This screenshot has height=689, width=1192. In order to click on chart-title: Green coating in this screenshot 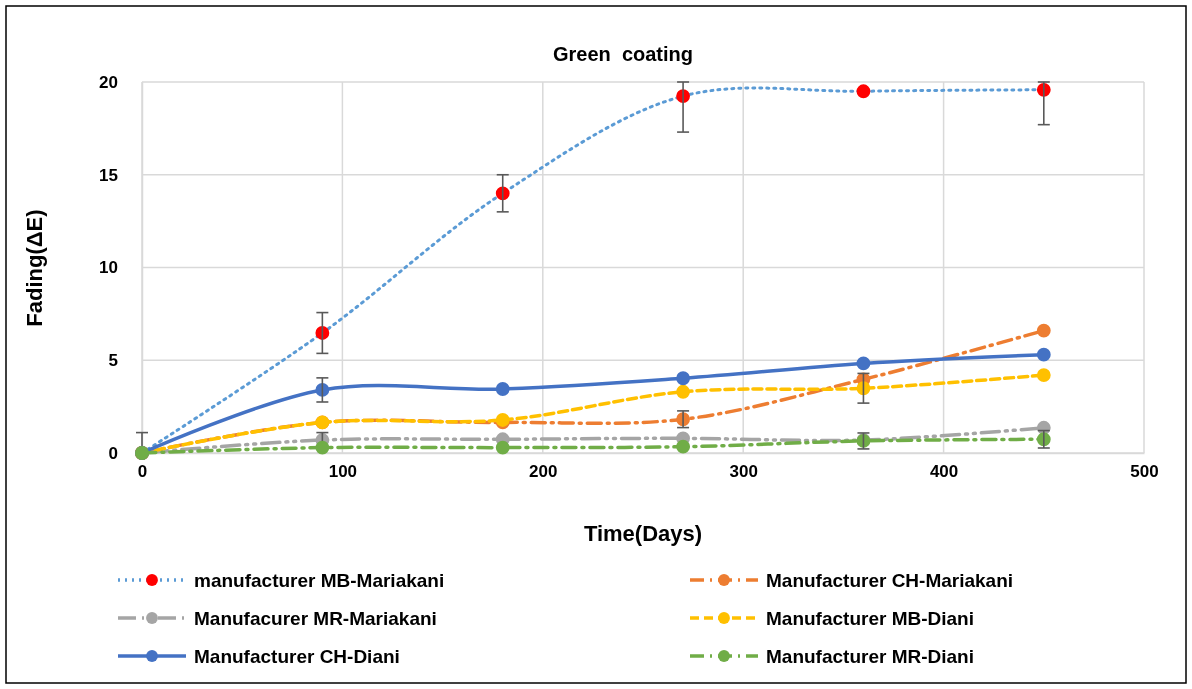, I will do `click(623, 54)`.